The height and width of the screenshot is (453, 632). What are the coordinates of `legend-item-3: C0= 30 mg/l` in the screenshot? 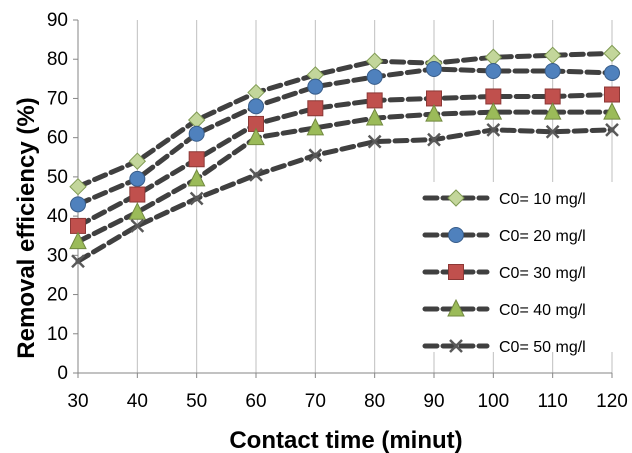 It's located at (504, 273).